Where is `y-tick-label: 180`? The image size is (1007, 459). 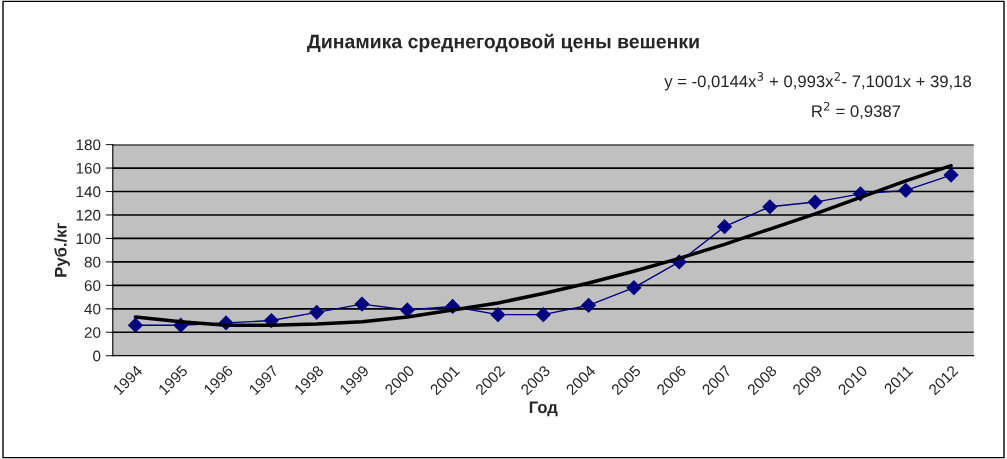 y-tick-label: 180 is located at coordinates (88, 145).